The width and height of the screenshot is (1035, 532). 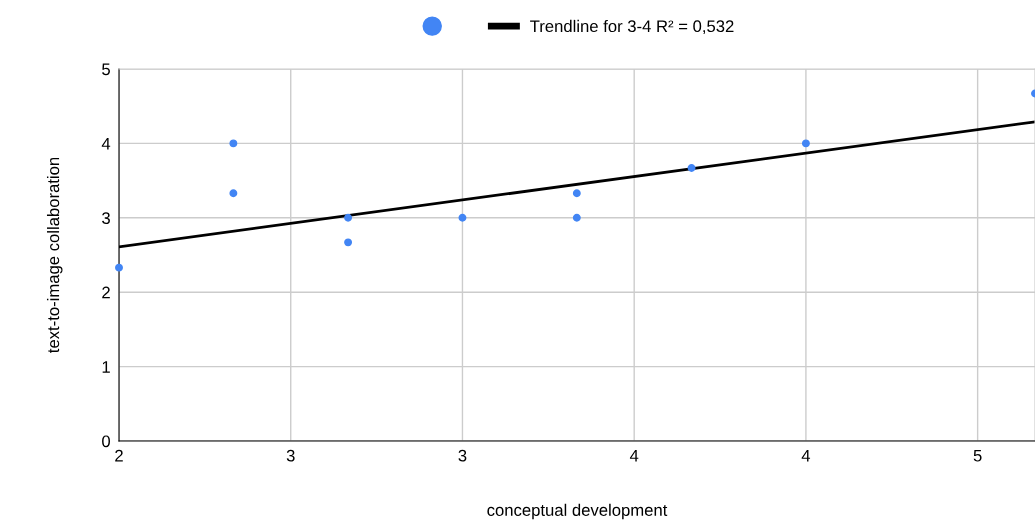 What do you see at coordinates (106, 143) in the screenshot?
I see `y-tick-label: 4` at bounding box center [106, 143].